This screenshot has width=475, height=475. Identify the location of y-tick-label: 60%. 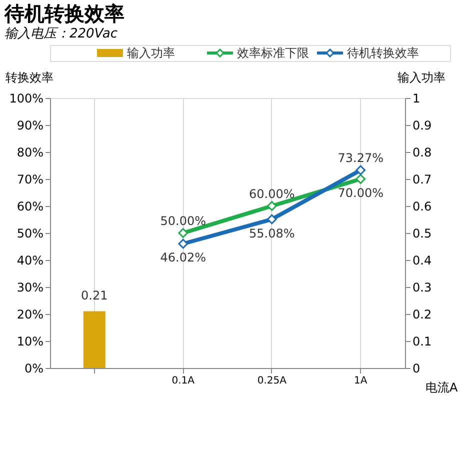
(30, 207).